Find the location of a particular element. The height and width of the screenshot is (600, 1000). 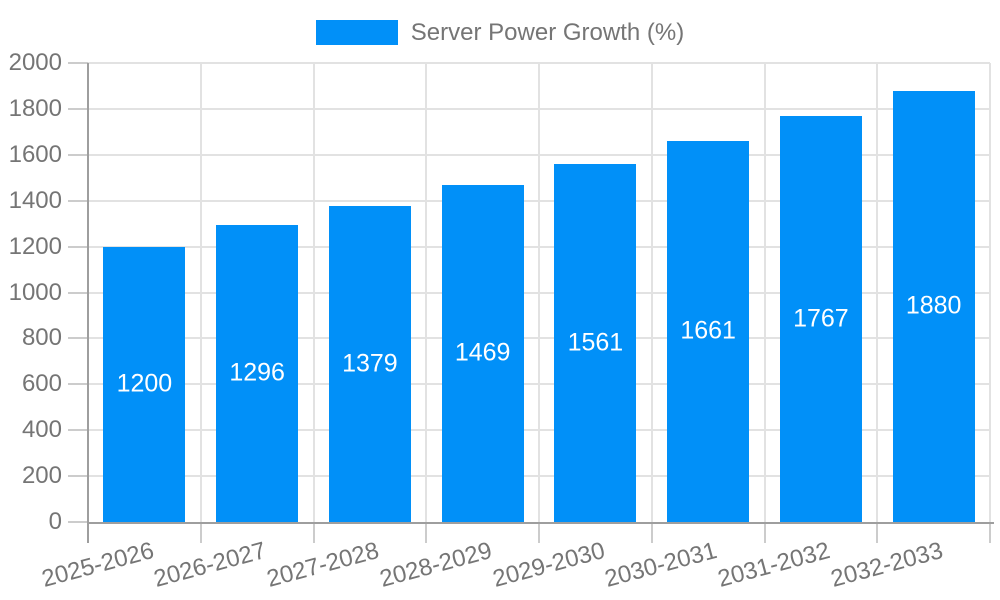

bar-value-label: 1561 is located at coordinates (595, 342).